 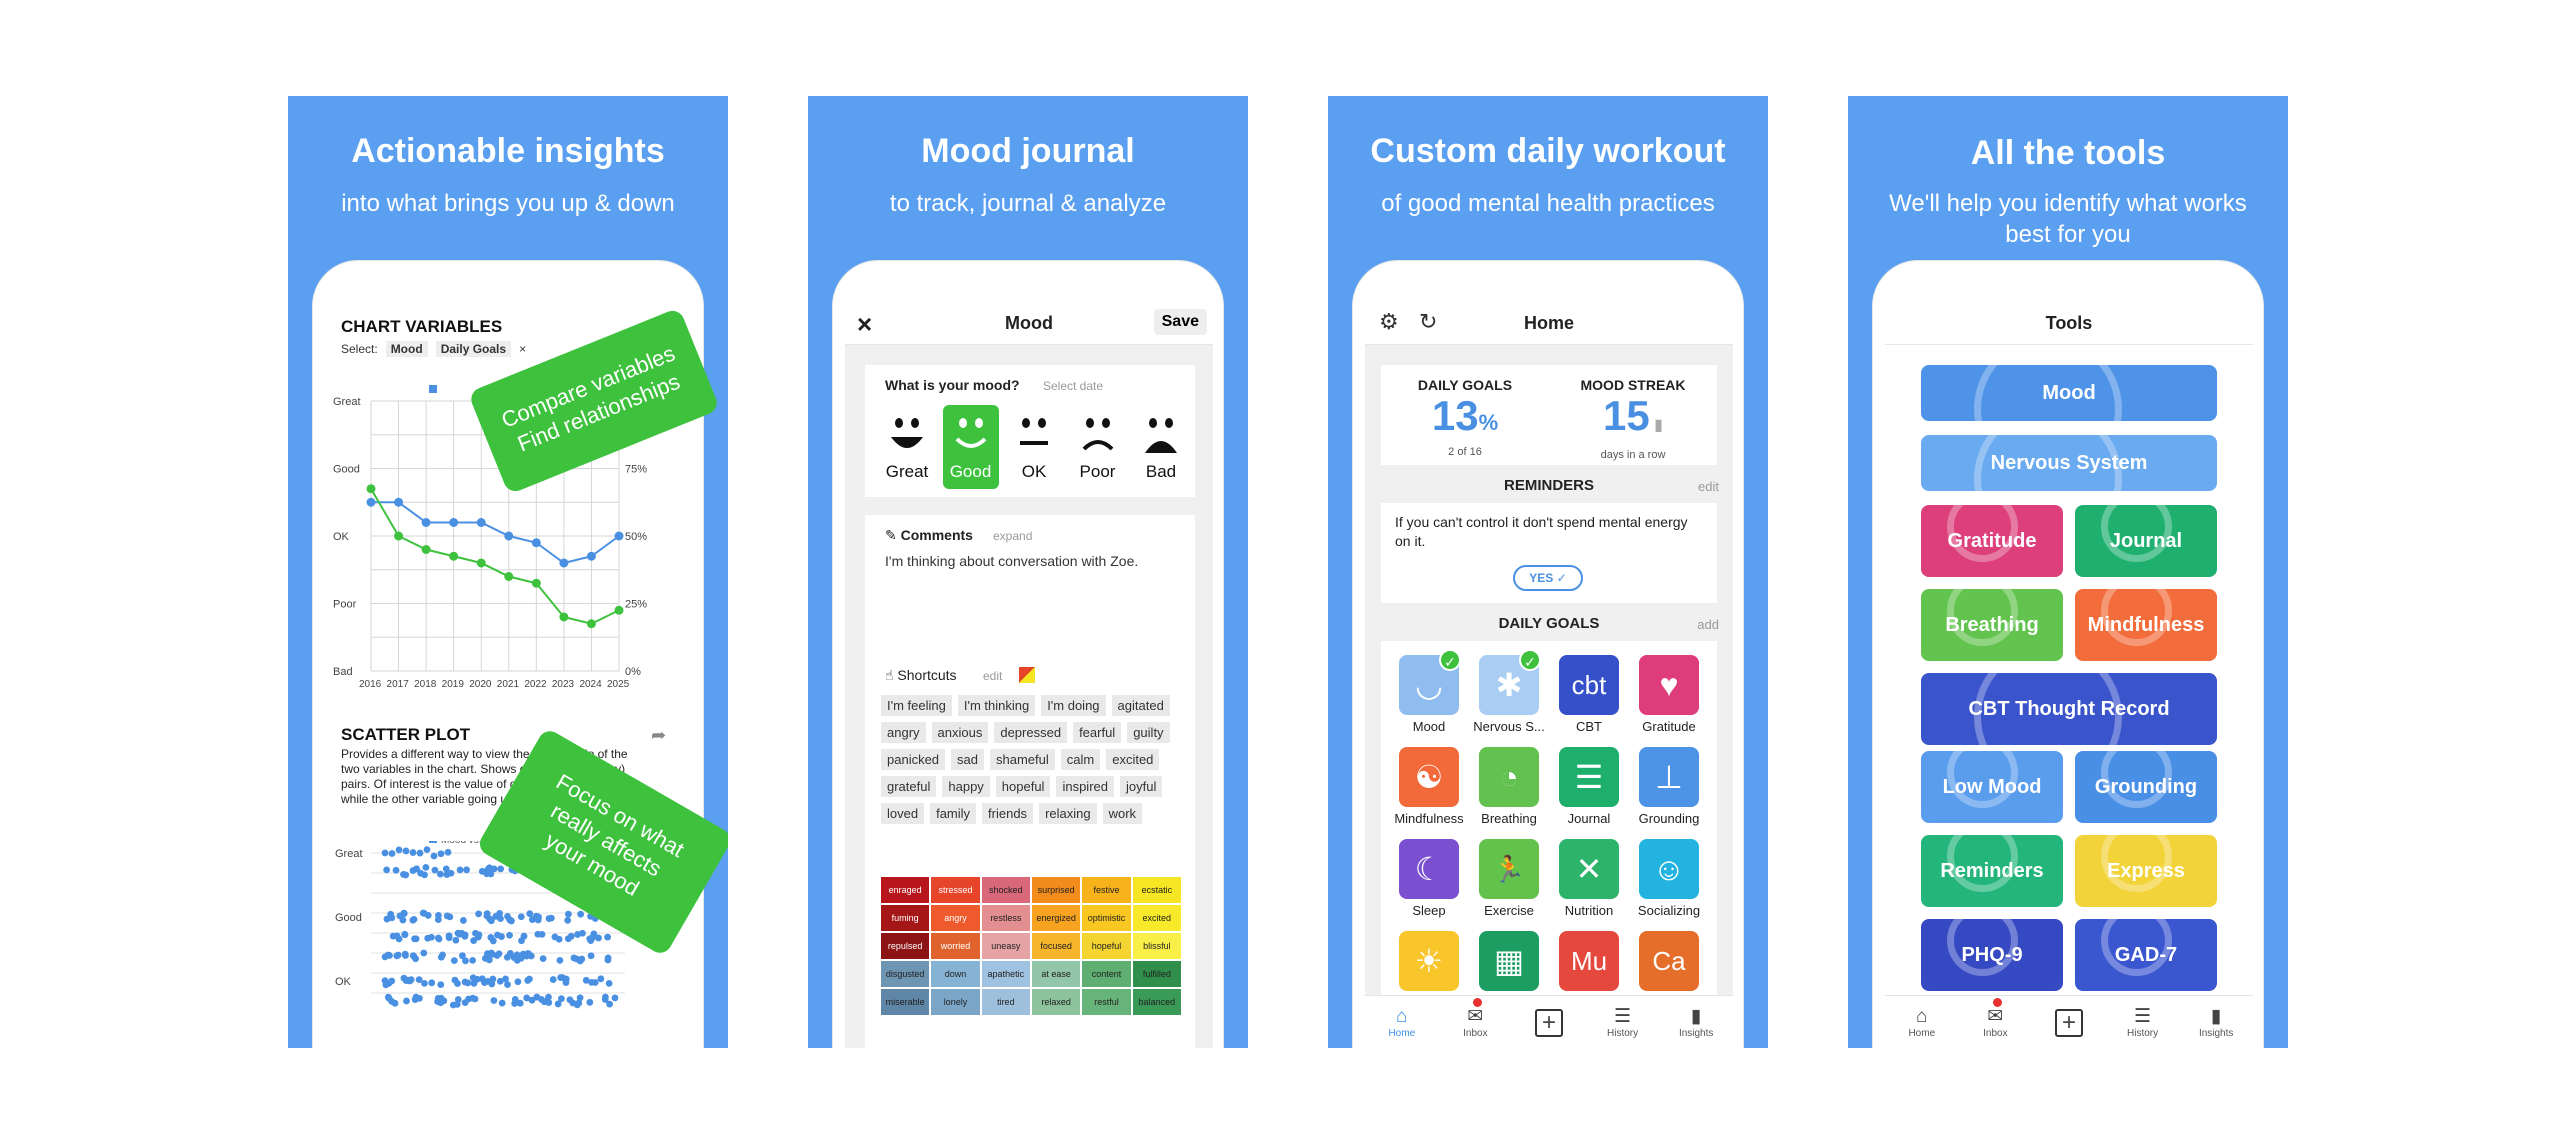 I want to click on tag-chip: I'm thinking, so click(x=996, y=705).